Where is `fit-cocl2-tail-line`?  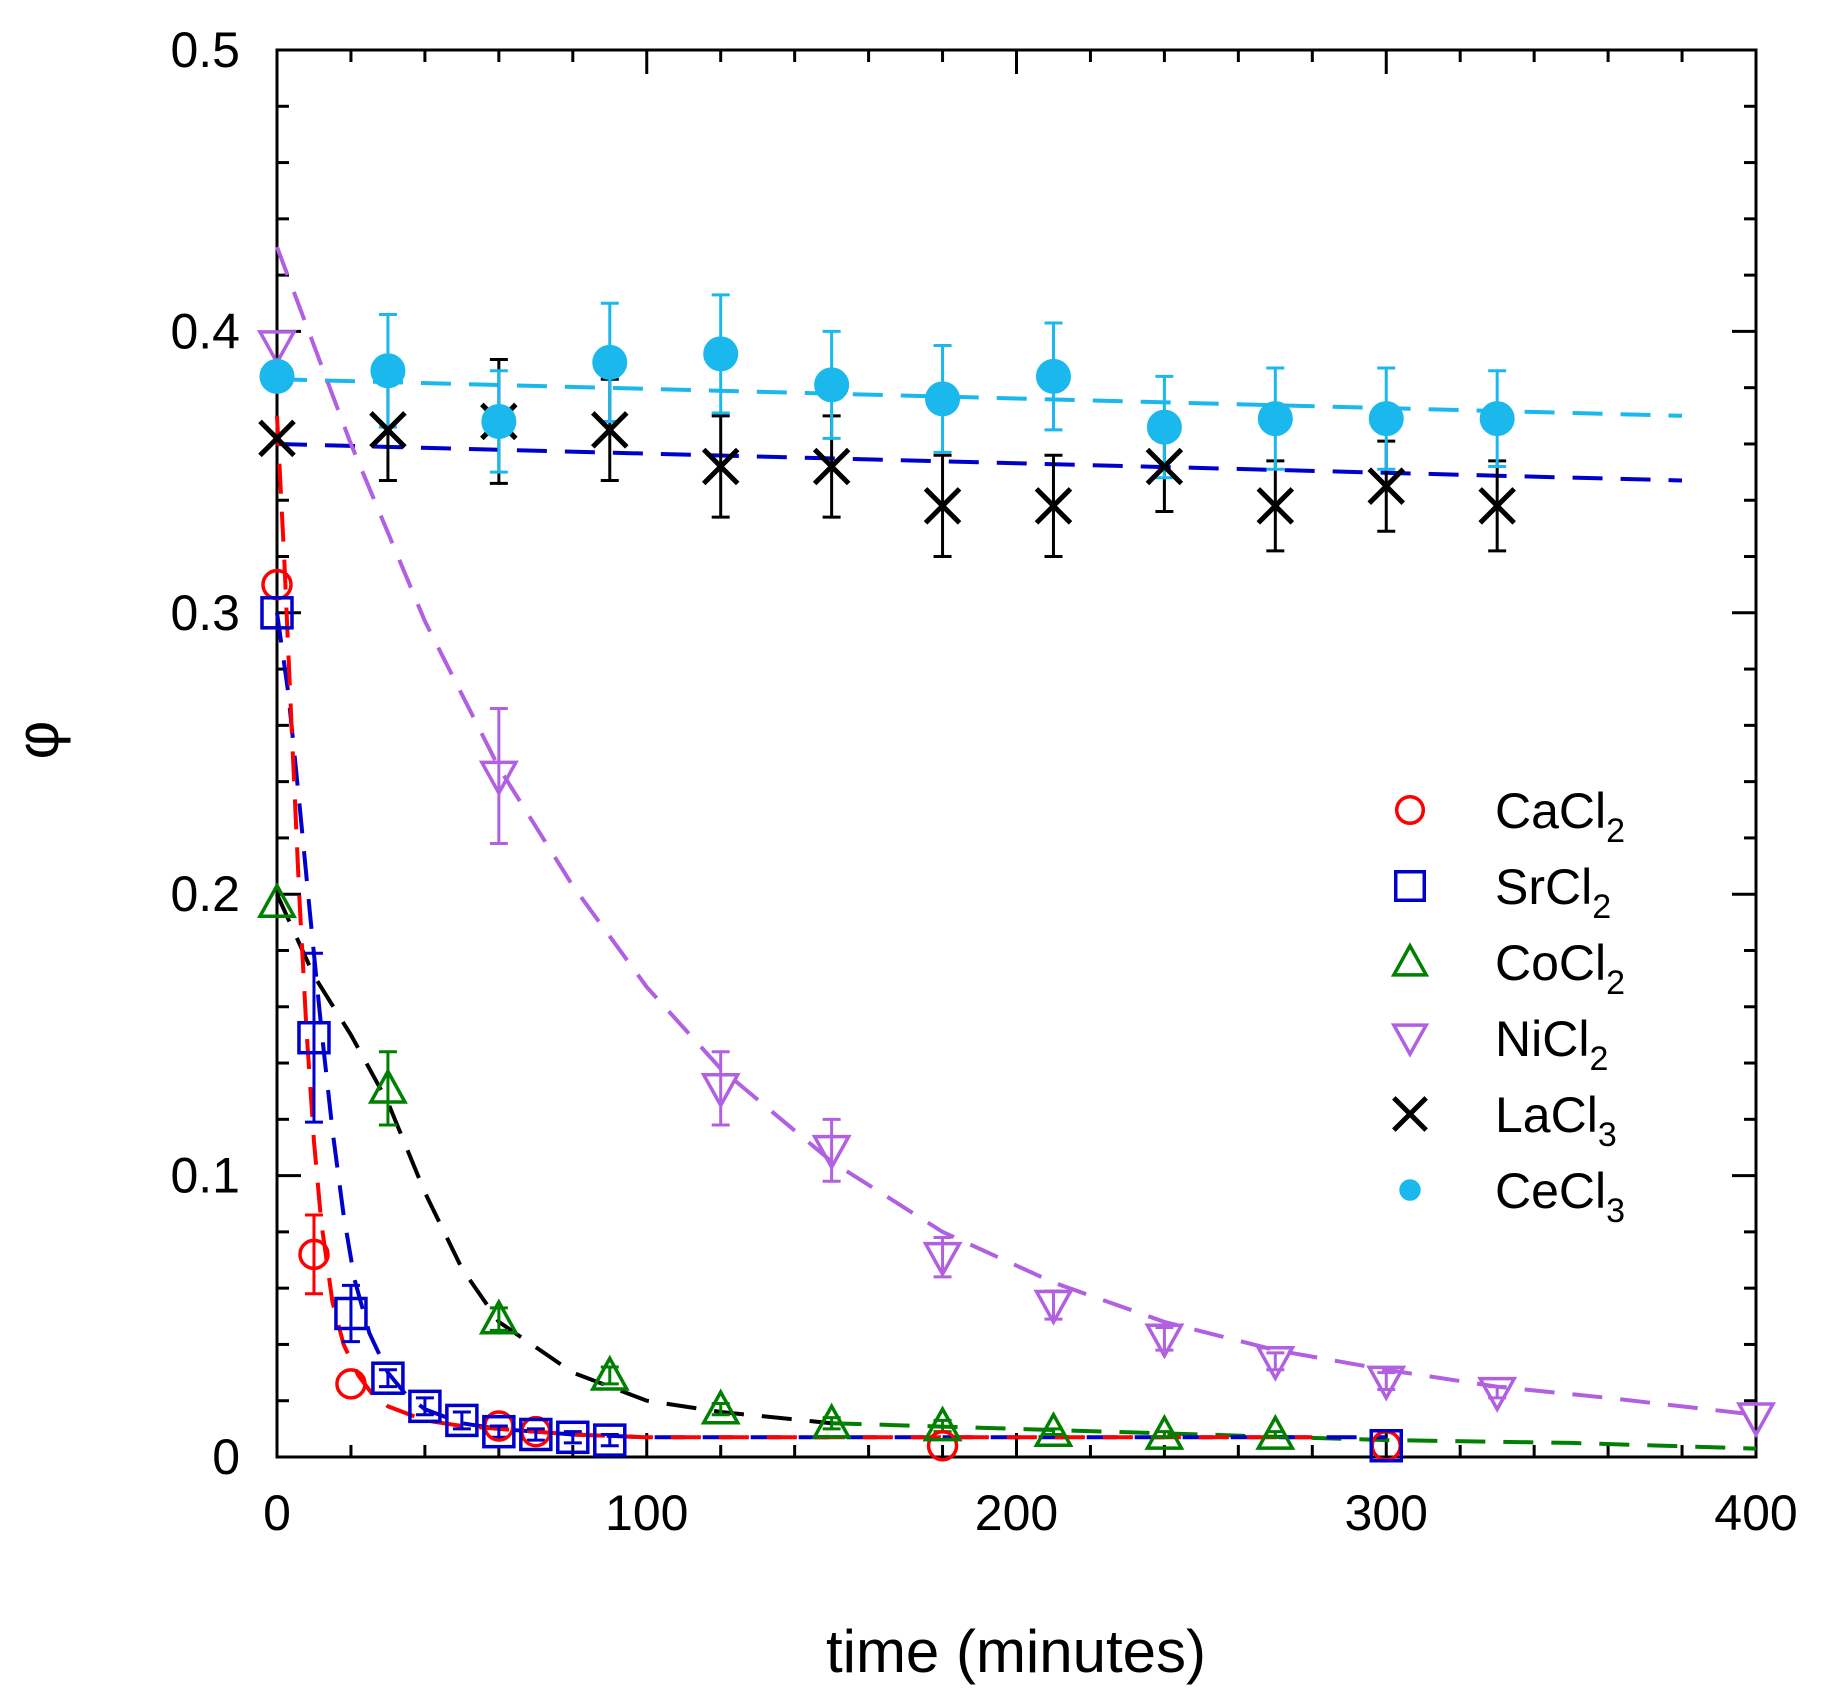 fit-cocl2-tail-line is located at coordinates (1294, 1436).